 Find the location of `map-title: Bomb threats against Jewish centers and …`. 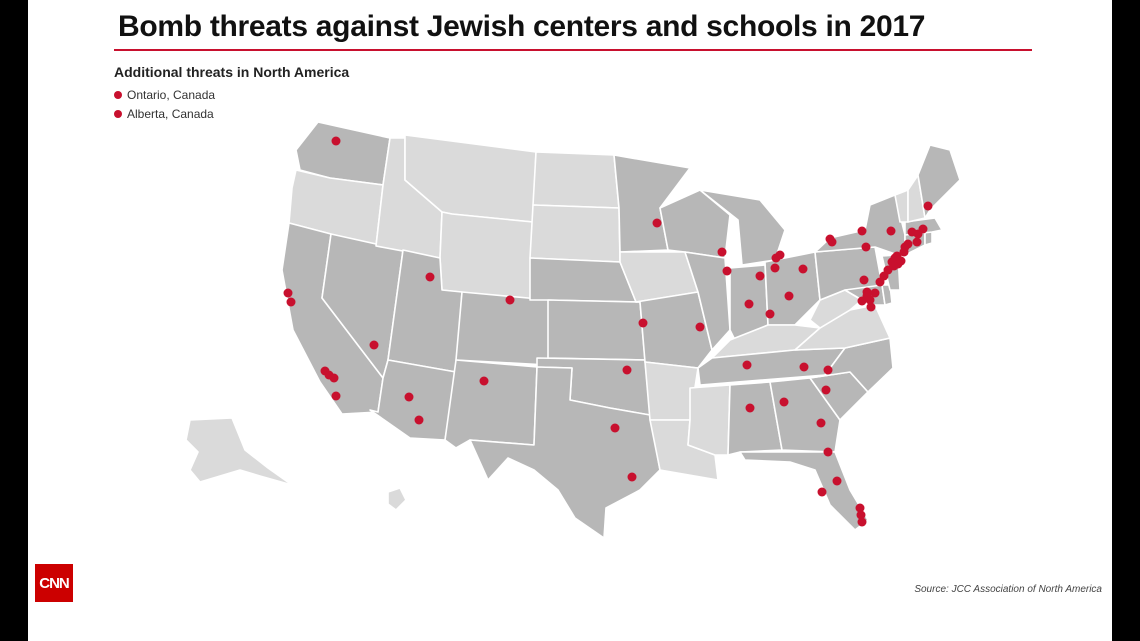

map-title: Bomb threats against Jewish centers and … is located at coordinates (522, 26).